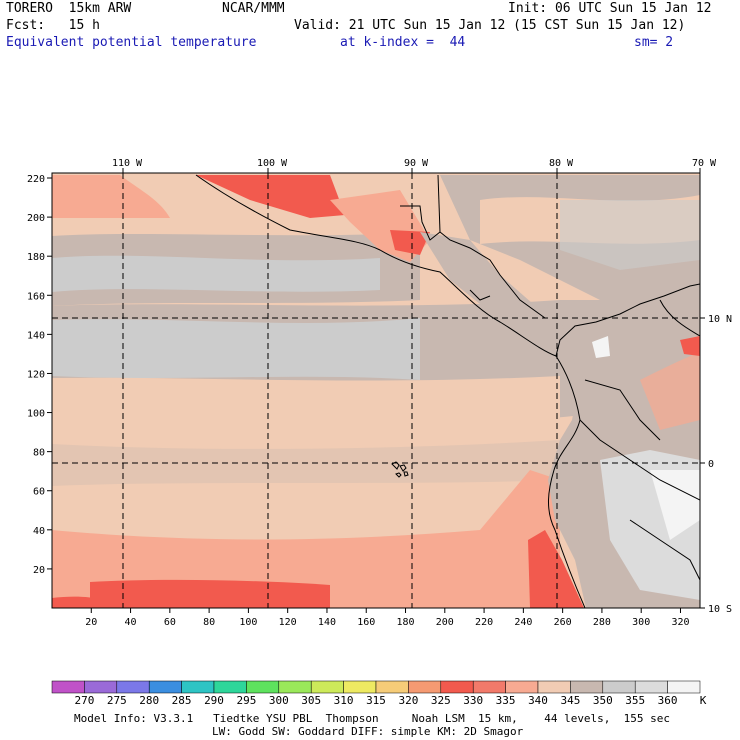 Image resolution: width=740 pixels, height=740 pixels. Describe the element at coordinates (278, 700) in the screenshot. I see `colorbar-level-label: 300` at that location.